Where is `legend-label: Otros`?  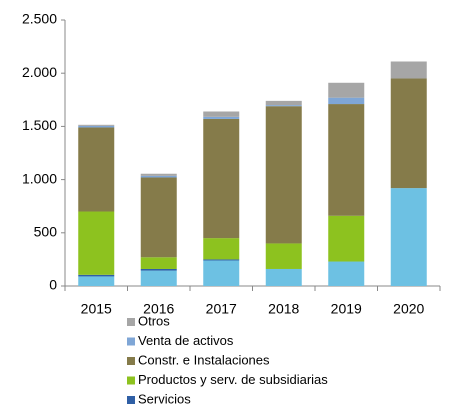 legend-label: Otros is located at coordinates (154, 320).